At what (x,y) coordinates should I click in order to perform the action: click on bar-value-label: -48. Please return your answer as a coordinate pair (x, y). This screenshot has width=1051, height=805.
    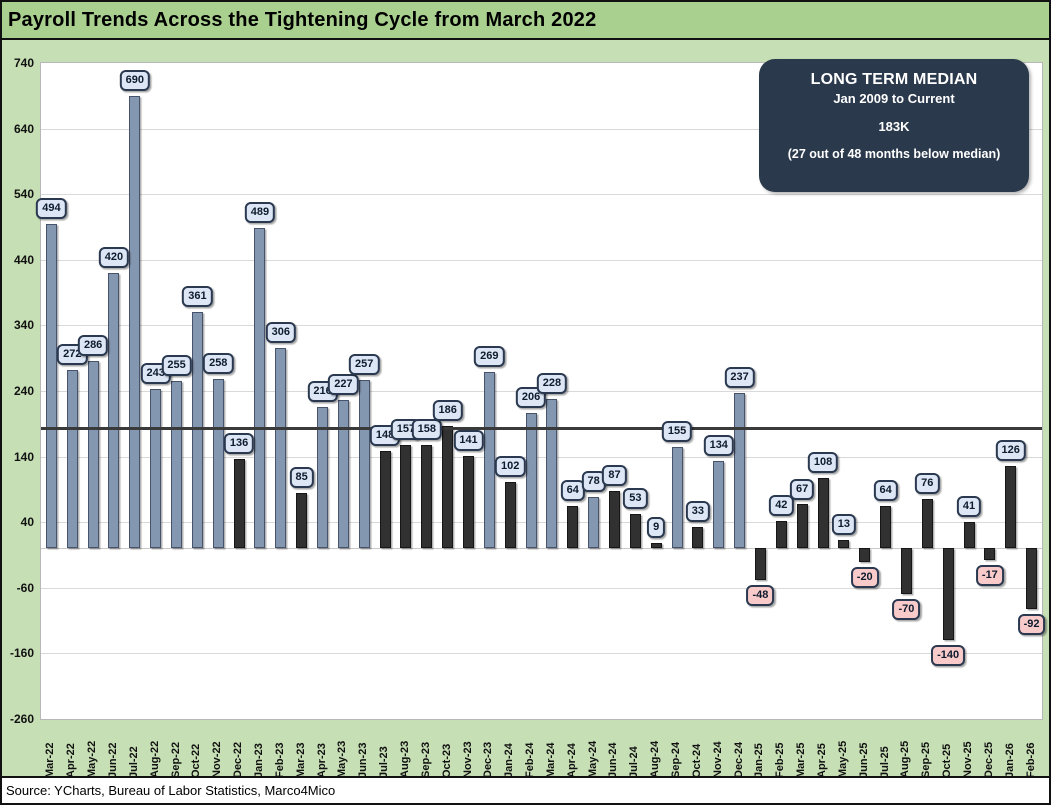
    Looking at the image, I should click on (760, 595).